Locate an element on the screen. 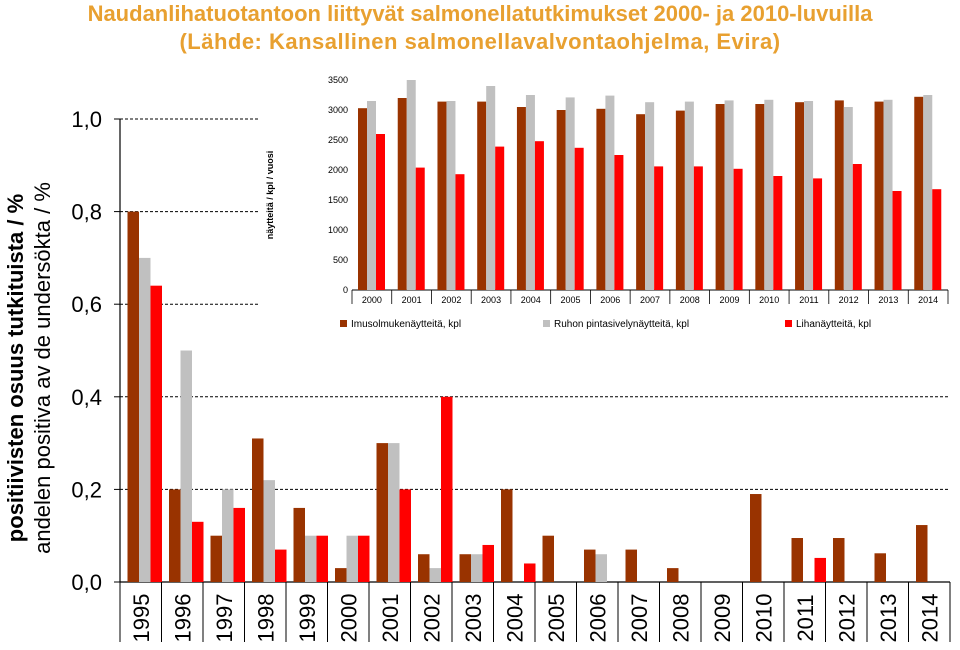 This screenshot has width=960, height=650. main-x-tick-label: 2006 is located at coordinates (597, 618).